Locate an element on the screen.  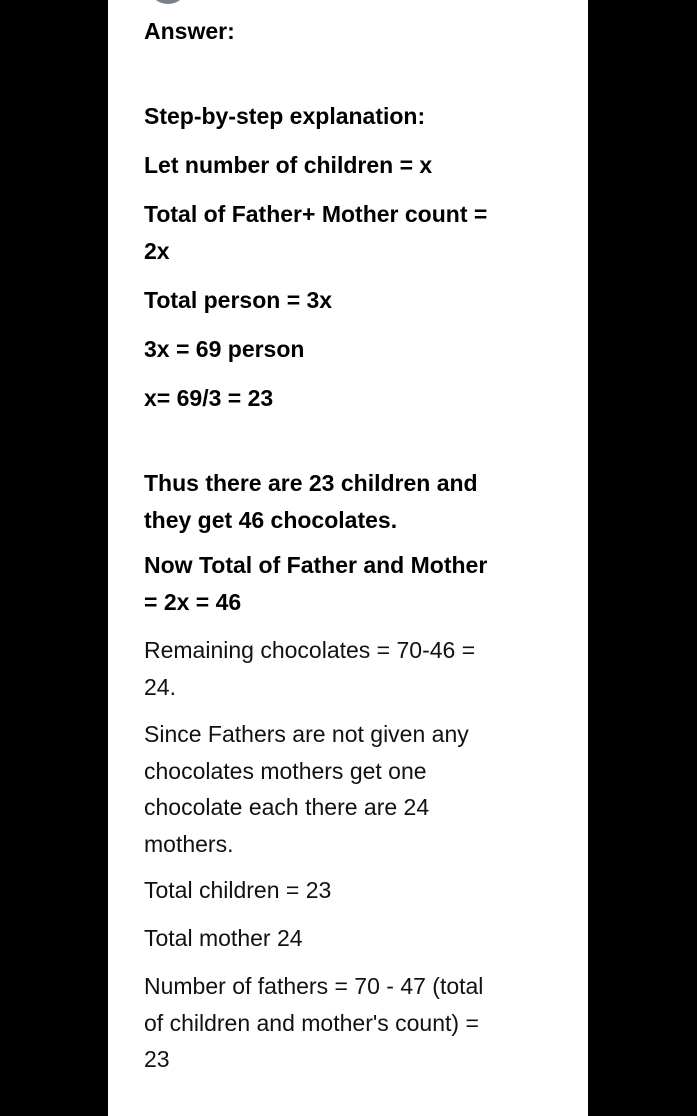
explanation-paragraph: x= 69/3 = 23 is located at coordinates (208, 398).